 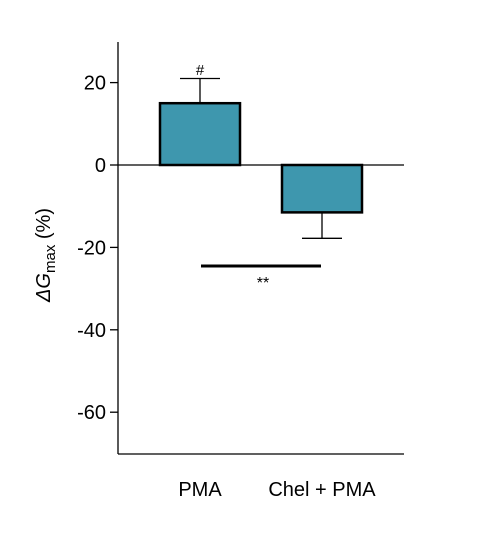 I want to click on error-bars, so click(x=261, y=158).